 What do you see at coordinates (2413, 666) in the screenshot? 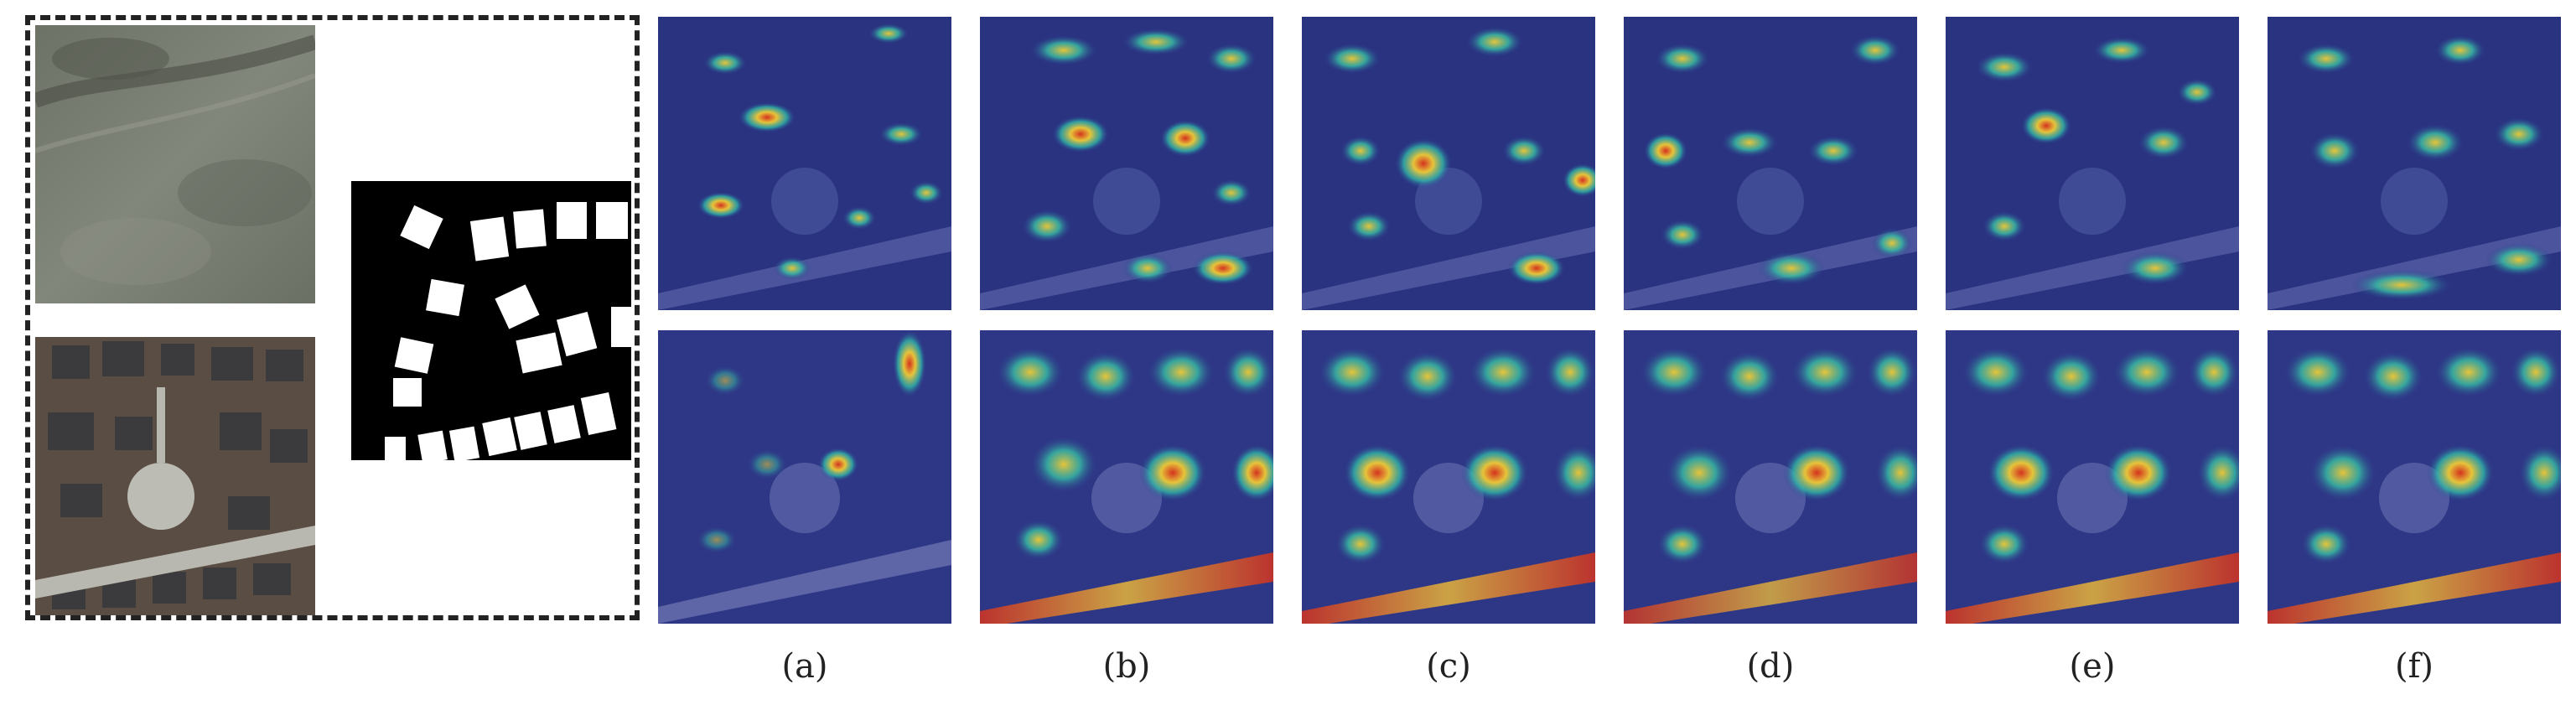
I see `caption-f: (f)` at bounding box center [2413, 666].